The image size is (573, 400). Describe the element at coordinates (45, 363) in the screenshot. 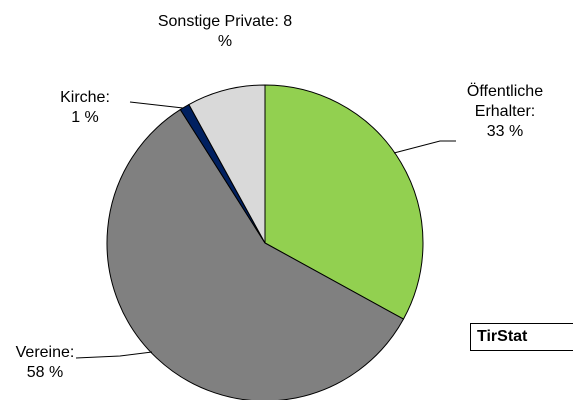

I see `slice-label: Vereine: 58 %` at that location.